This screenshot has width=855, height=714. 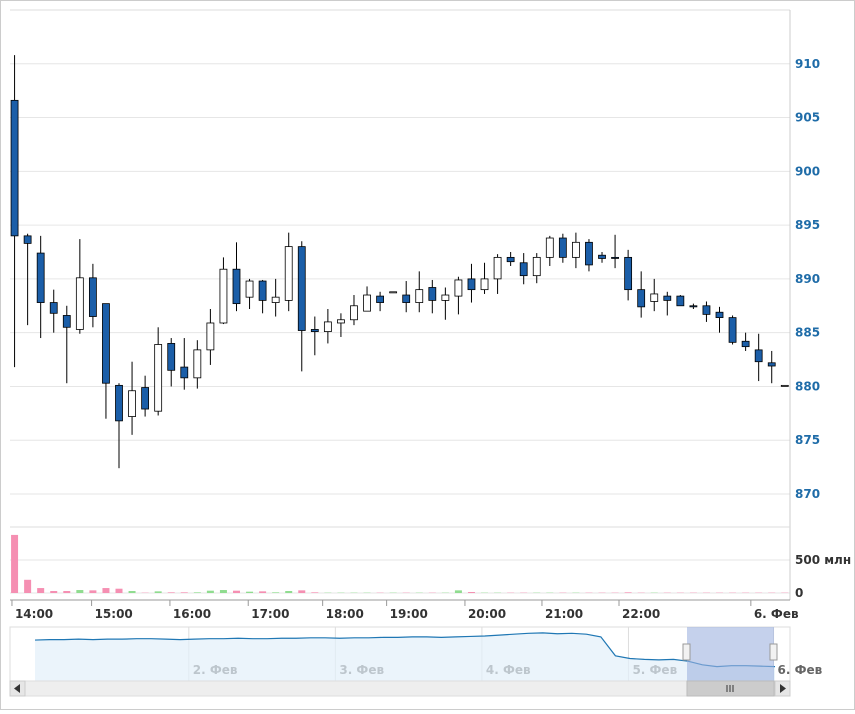 What do you see at coordinates (807, 494) in the screenshot?
I see `y-tick-label: 870` at bounding box center [807, 494].